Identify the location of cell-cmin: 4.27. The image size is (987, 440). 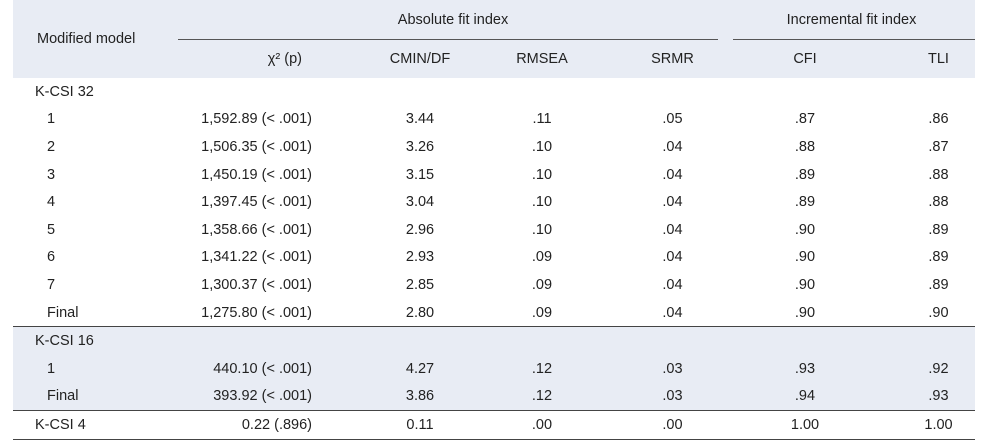
(410, 368).